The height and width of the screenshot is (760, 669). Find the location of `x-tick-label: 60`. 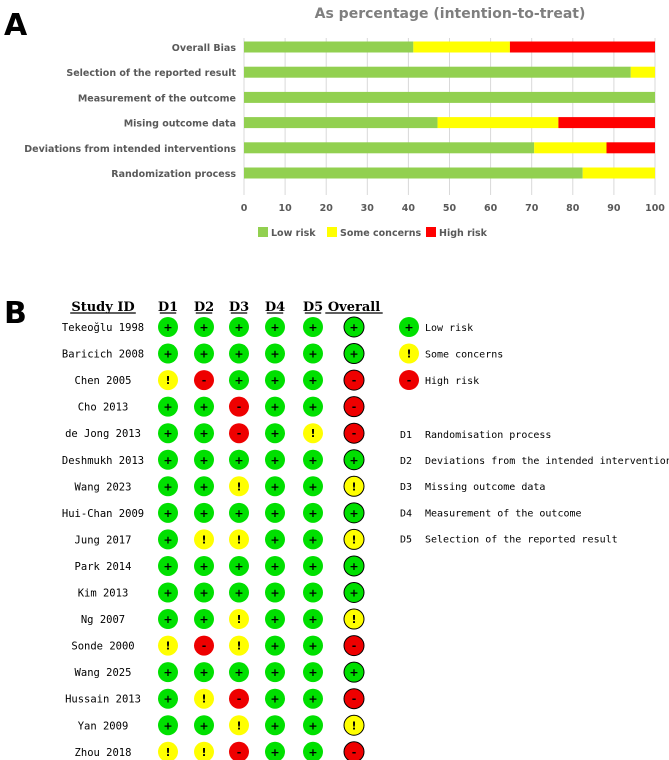

x-tick-label: 60 is located at coordinates (491, 208).